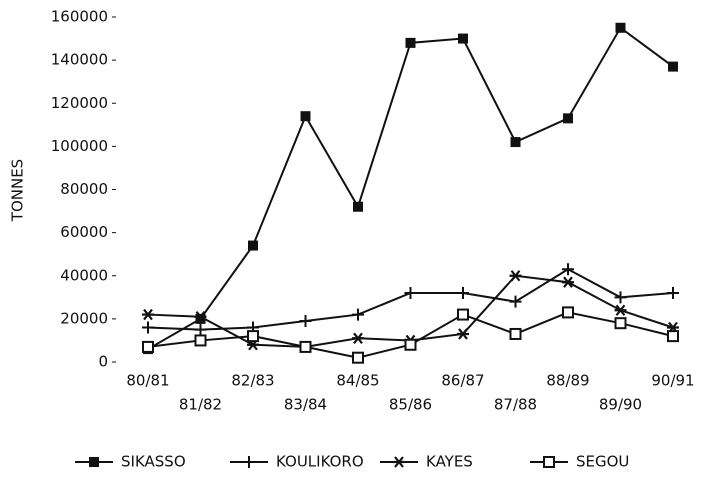 The height and width of the screenshot is (485, 709). Describe the element at coordinates (462, 381) in the screenshot. I see `x-tick-label: 86/87` at that location.